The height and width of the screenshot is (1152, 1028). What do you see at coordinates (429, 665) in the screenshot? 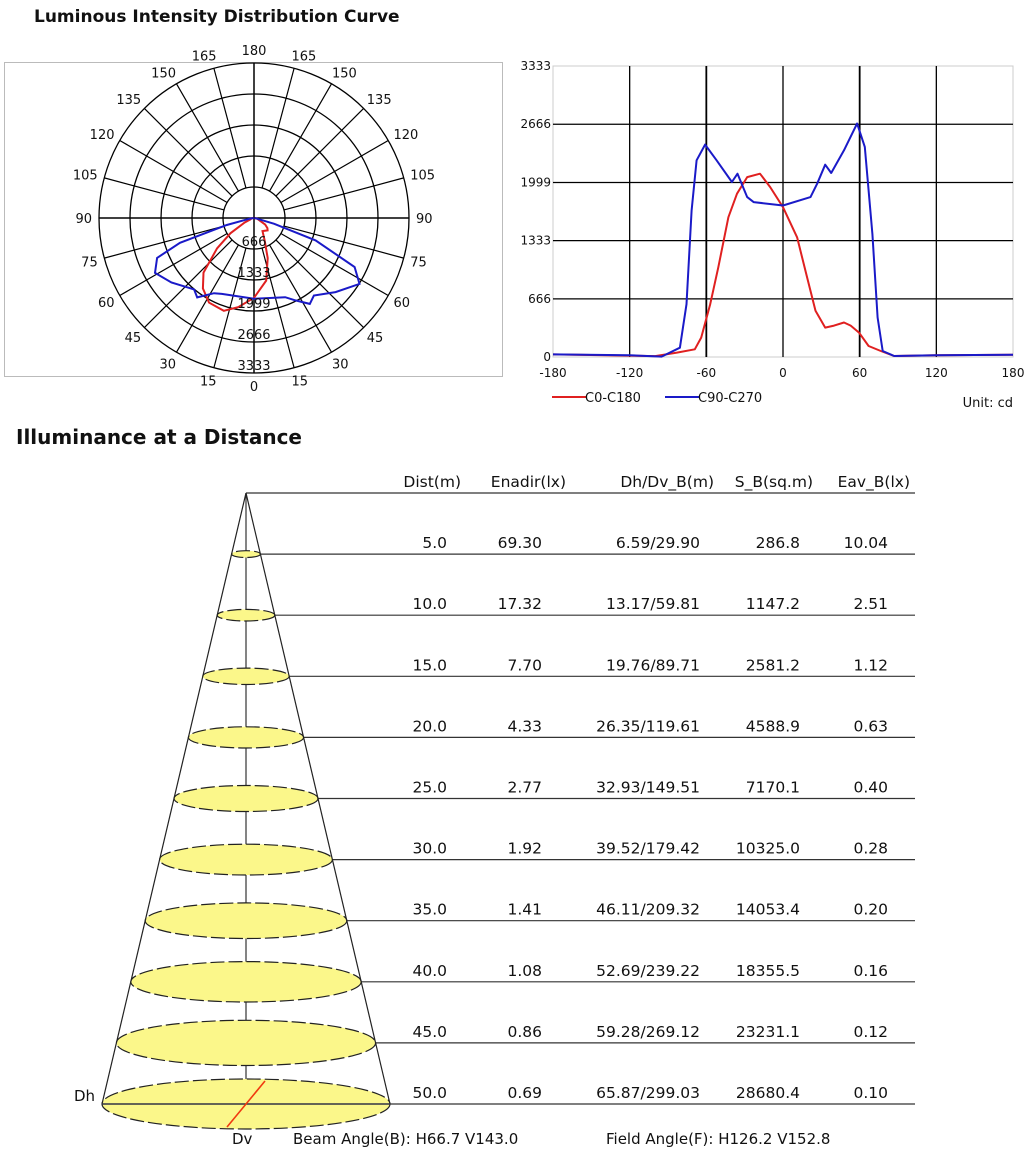
I see `table-cell: 15.0` at bounding box center [429, 665].